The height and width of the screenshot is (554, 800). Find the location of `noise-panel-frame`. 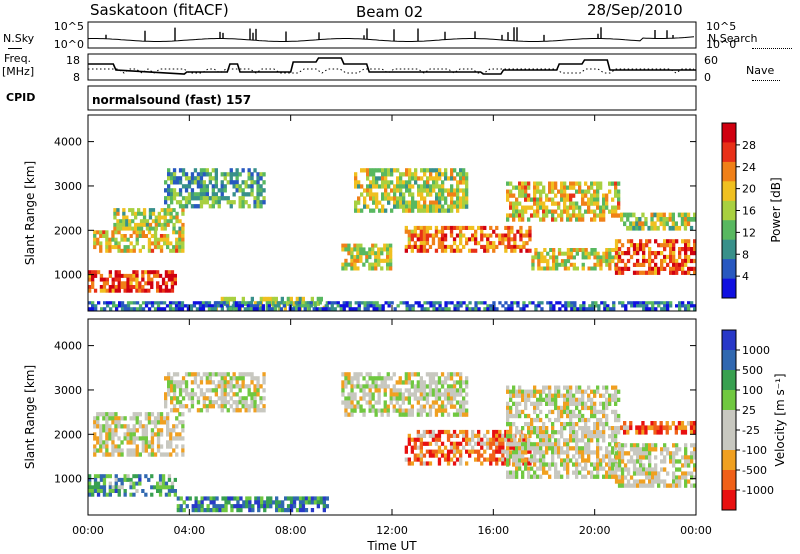

noise-panel-frame is located at coordinates (392, 35).